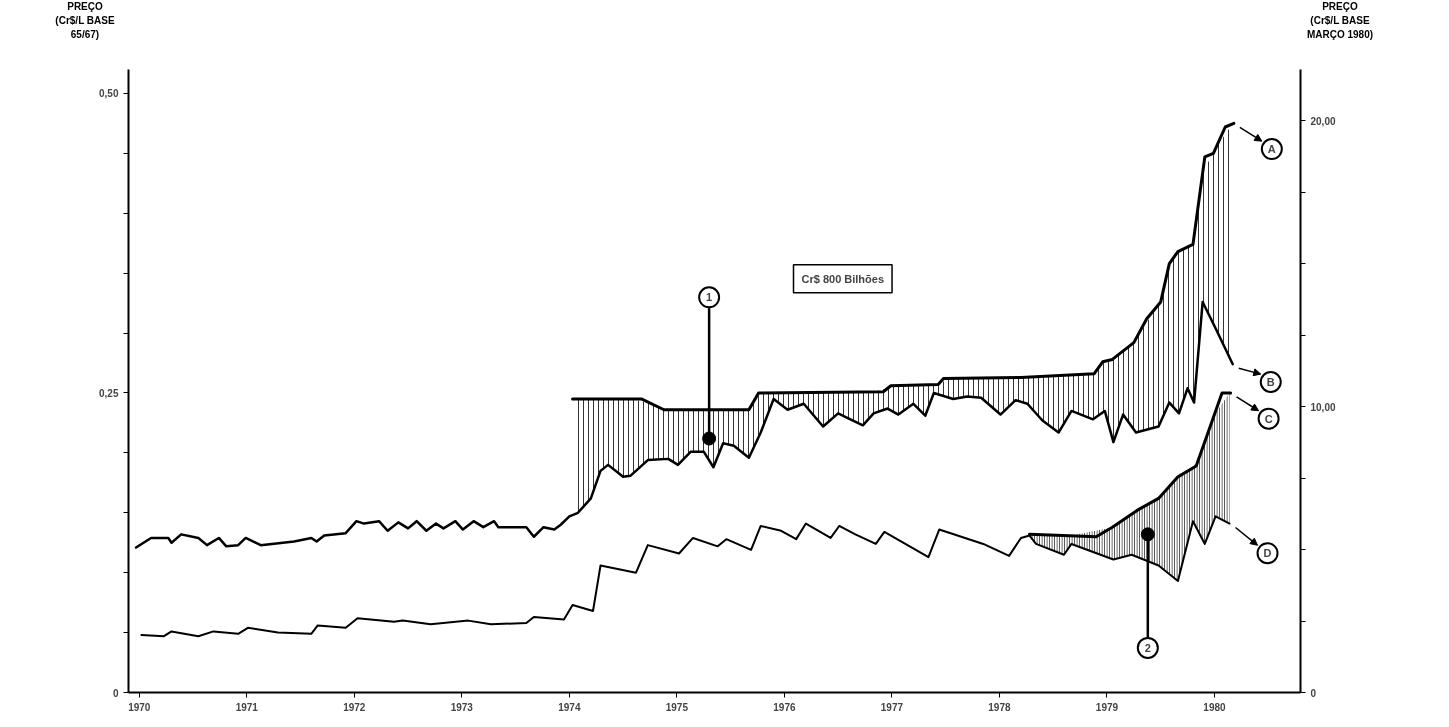 This screenshot has height=727, width=1449. What do you see at coordinates (1107, 707) in the screenshot?
I see `x-tick-label: 1979` at bounding box center [1107, 707].